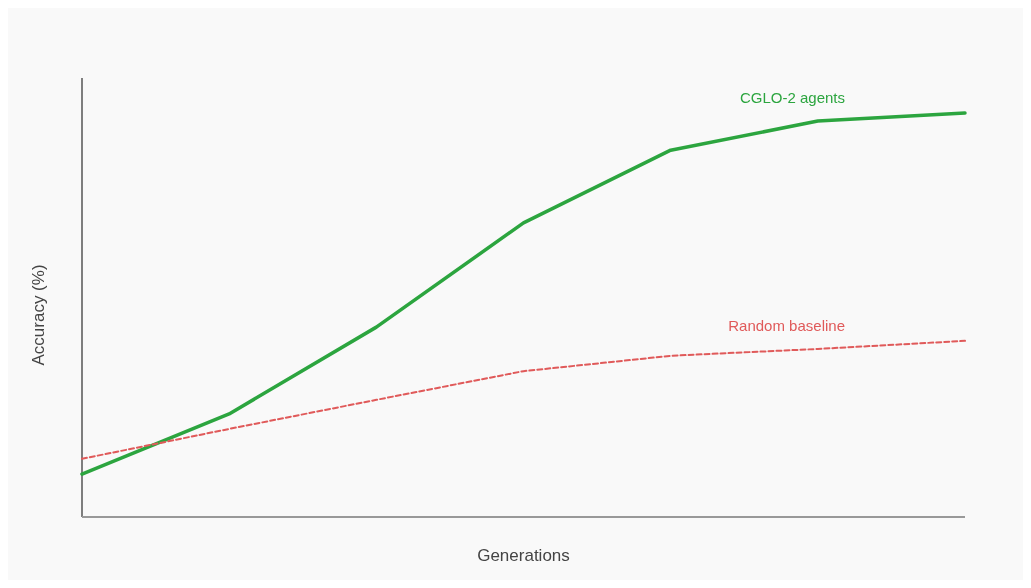 This screenshot has width=1031, height=588. Describe the element at coordinates (523, 555) in the screenshot. I see `x-axis-title: Generations` at that location.